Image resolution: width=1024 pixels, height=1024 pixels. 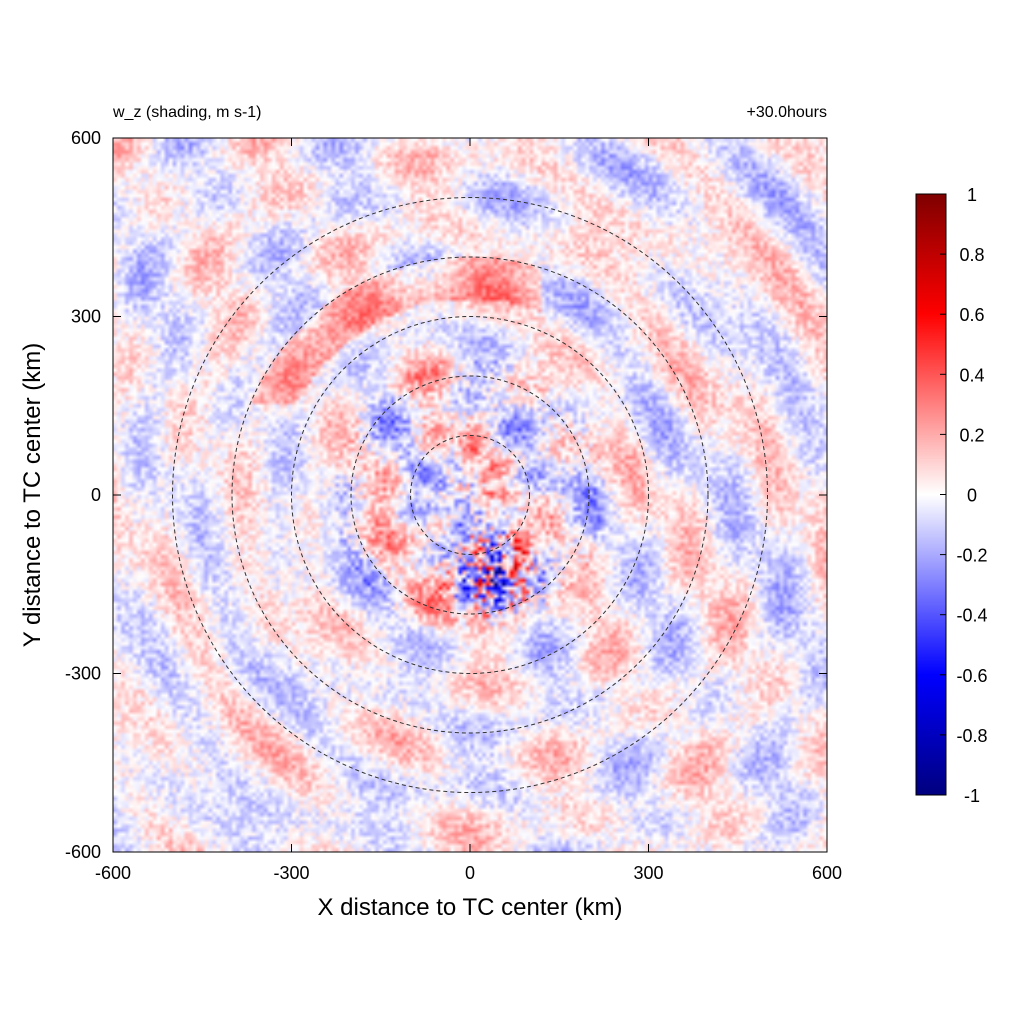 I want to click on x-tick-label: 0, so click(x=470, y=873).